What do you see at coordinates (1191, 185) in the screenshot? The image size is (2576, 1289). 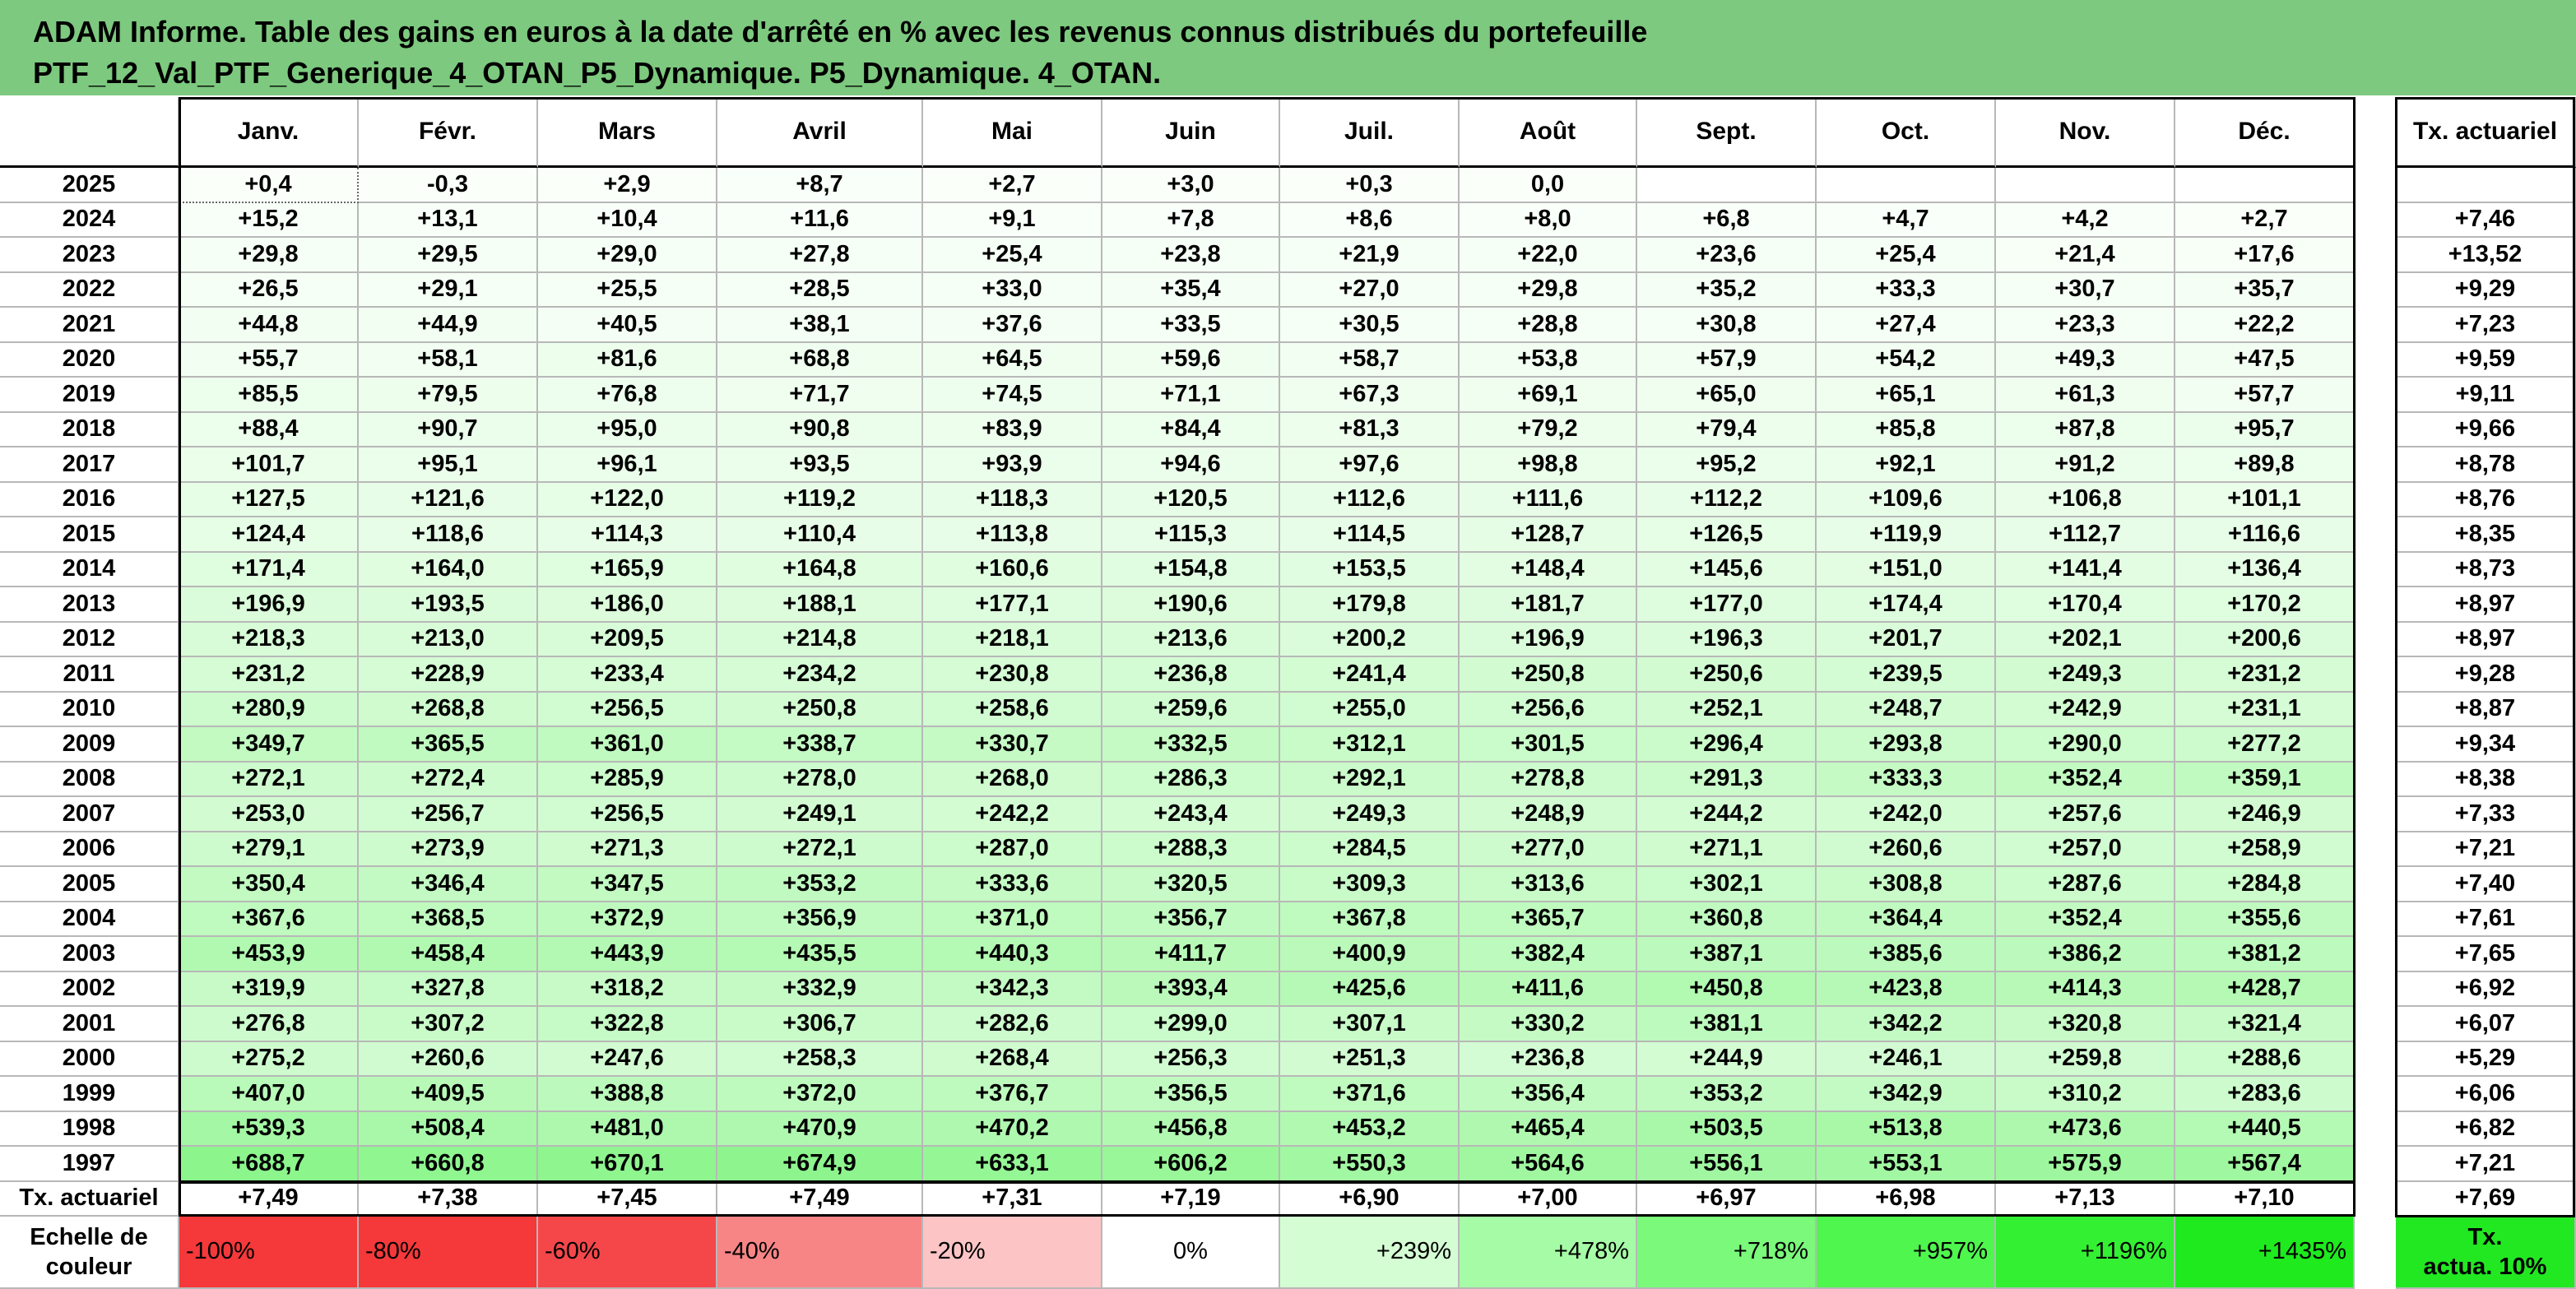 I see `gain-cell: +3,0` at bounding box center [1191, 185].